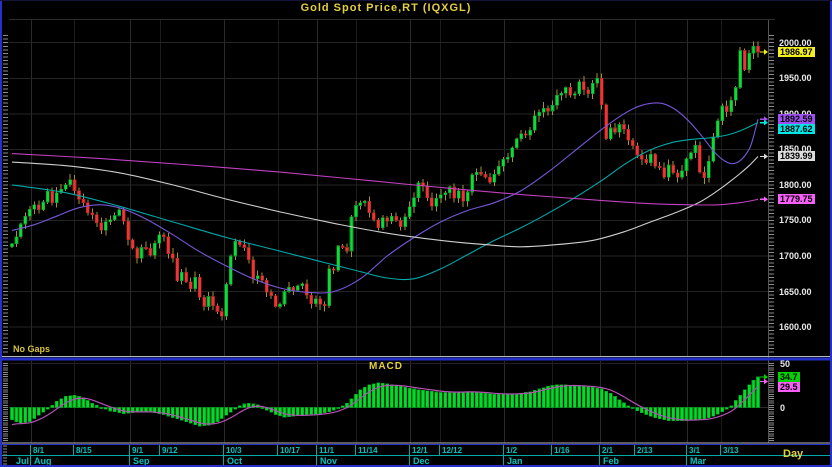 The image size is (832, 467). What do you see at coordinates (796, 199) in the screenshot?
I see `value-marker: 1779.75` at bounding box center [796, 199].